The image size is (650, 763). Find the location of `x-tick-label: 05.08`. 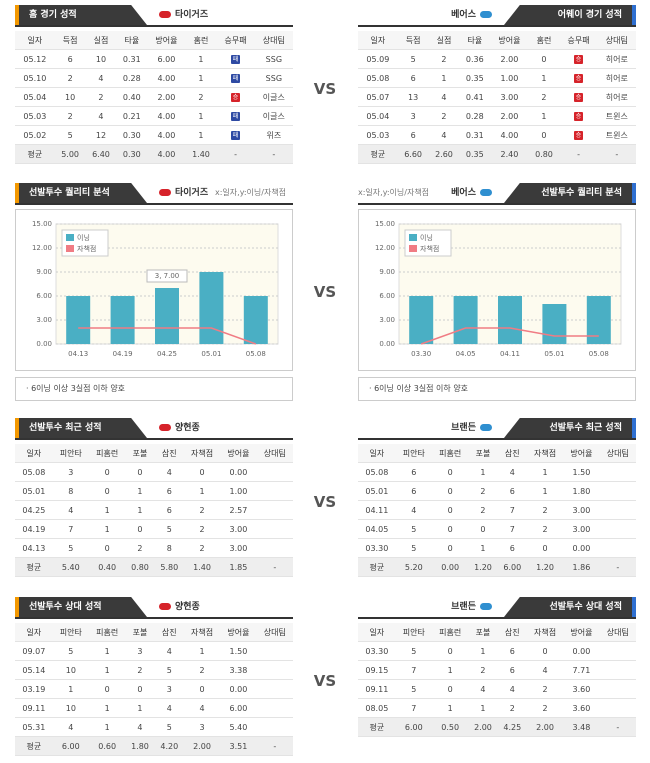

x-tick-label: 05.08 is located at coordinates (599, 354).